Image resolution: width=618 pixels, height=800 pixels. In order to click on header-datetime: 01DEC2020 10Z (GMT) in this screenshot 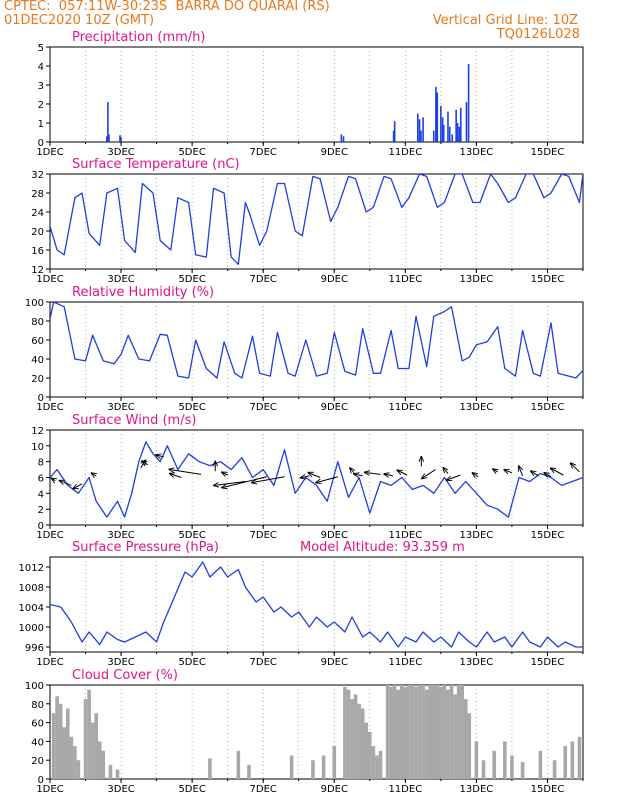, I will do `click(79, 20)`.